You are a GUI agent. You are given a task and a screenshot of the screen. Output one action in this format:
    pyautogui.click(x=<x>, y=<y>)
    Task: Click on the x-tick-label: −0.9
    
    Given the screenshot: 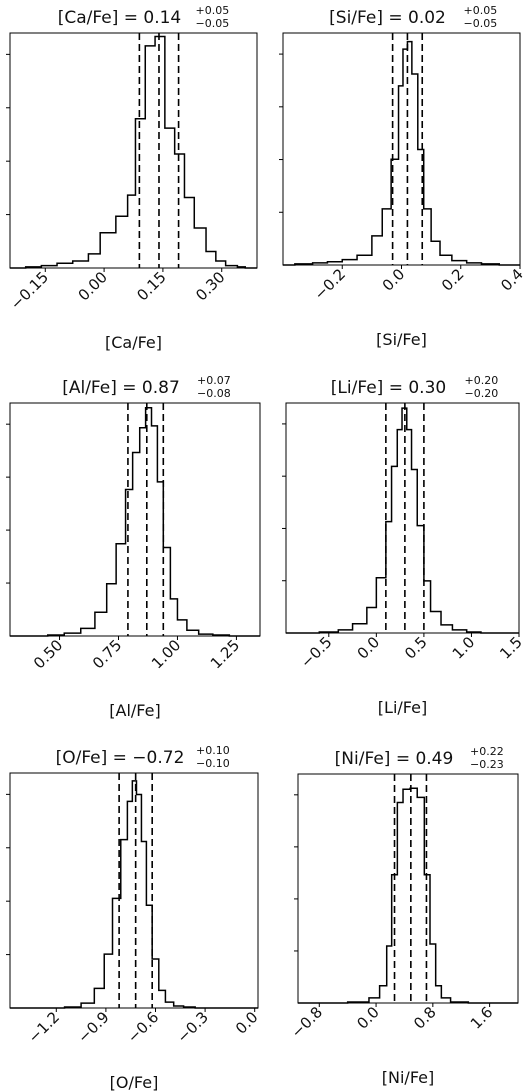 What is the action you would take?
    pyautogui.click(x=93, y=1027)
    